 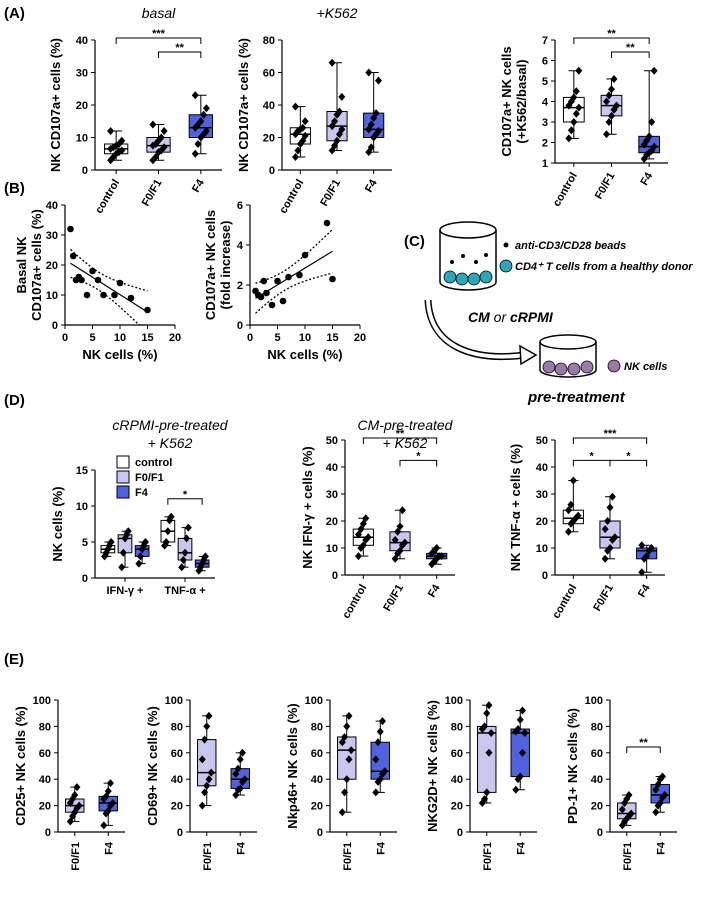 What do you see at coordinates (48, 833) in the screenshot?
I see `y-tick-label: 0` at bounding box center [48, 833].